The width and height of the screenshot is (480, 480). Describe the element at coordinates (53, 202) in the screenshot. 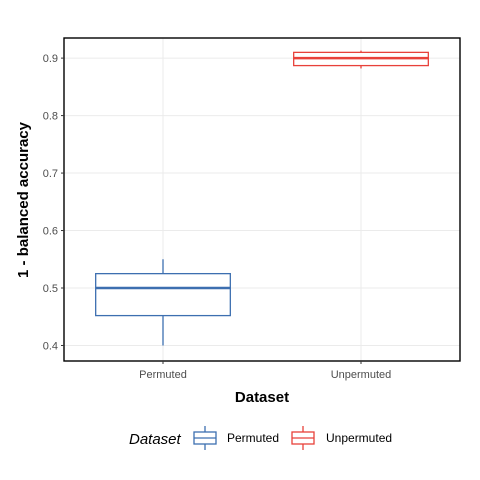

I see `y-axis-ticks: 0.4 0.5 0.6 0.7 0.8 0.9` at that location.